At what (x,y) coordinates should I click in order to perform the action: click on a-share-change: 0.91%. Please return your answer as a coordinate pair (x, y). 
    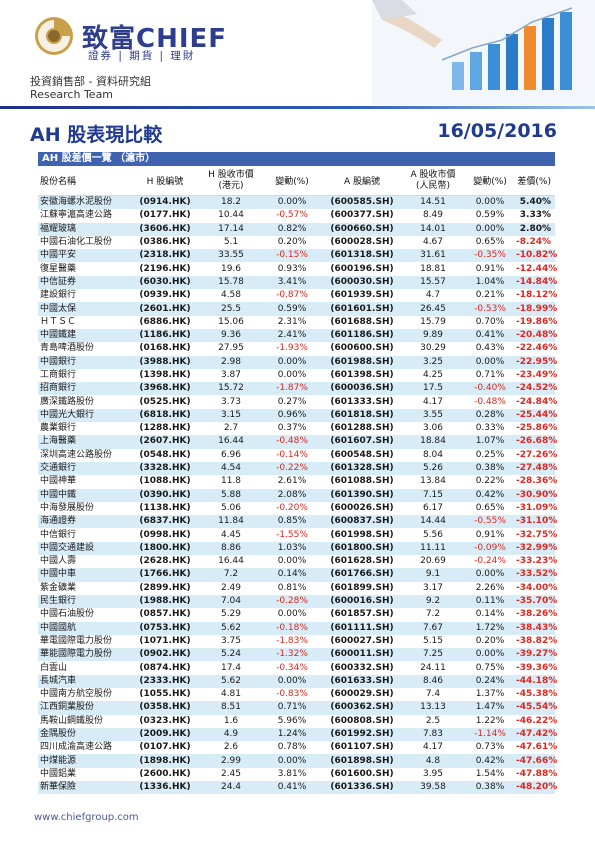
    Looking at the image, I should click on (490, 534).